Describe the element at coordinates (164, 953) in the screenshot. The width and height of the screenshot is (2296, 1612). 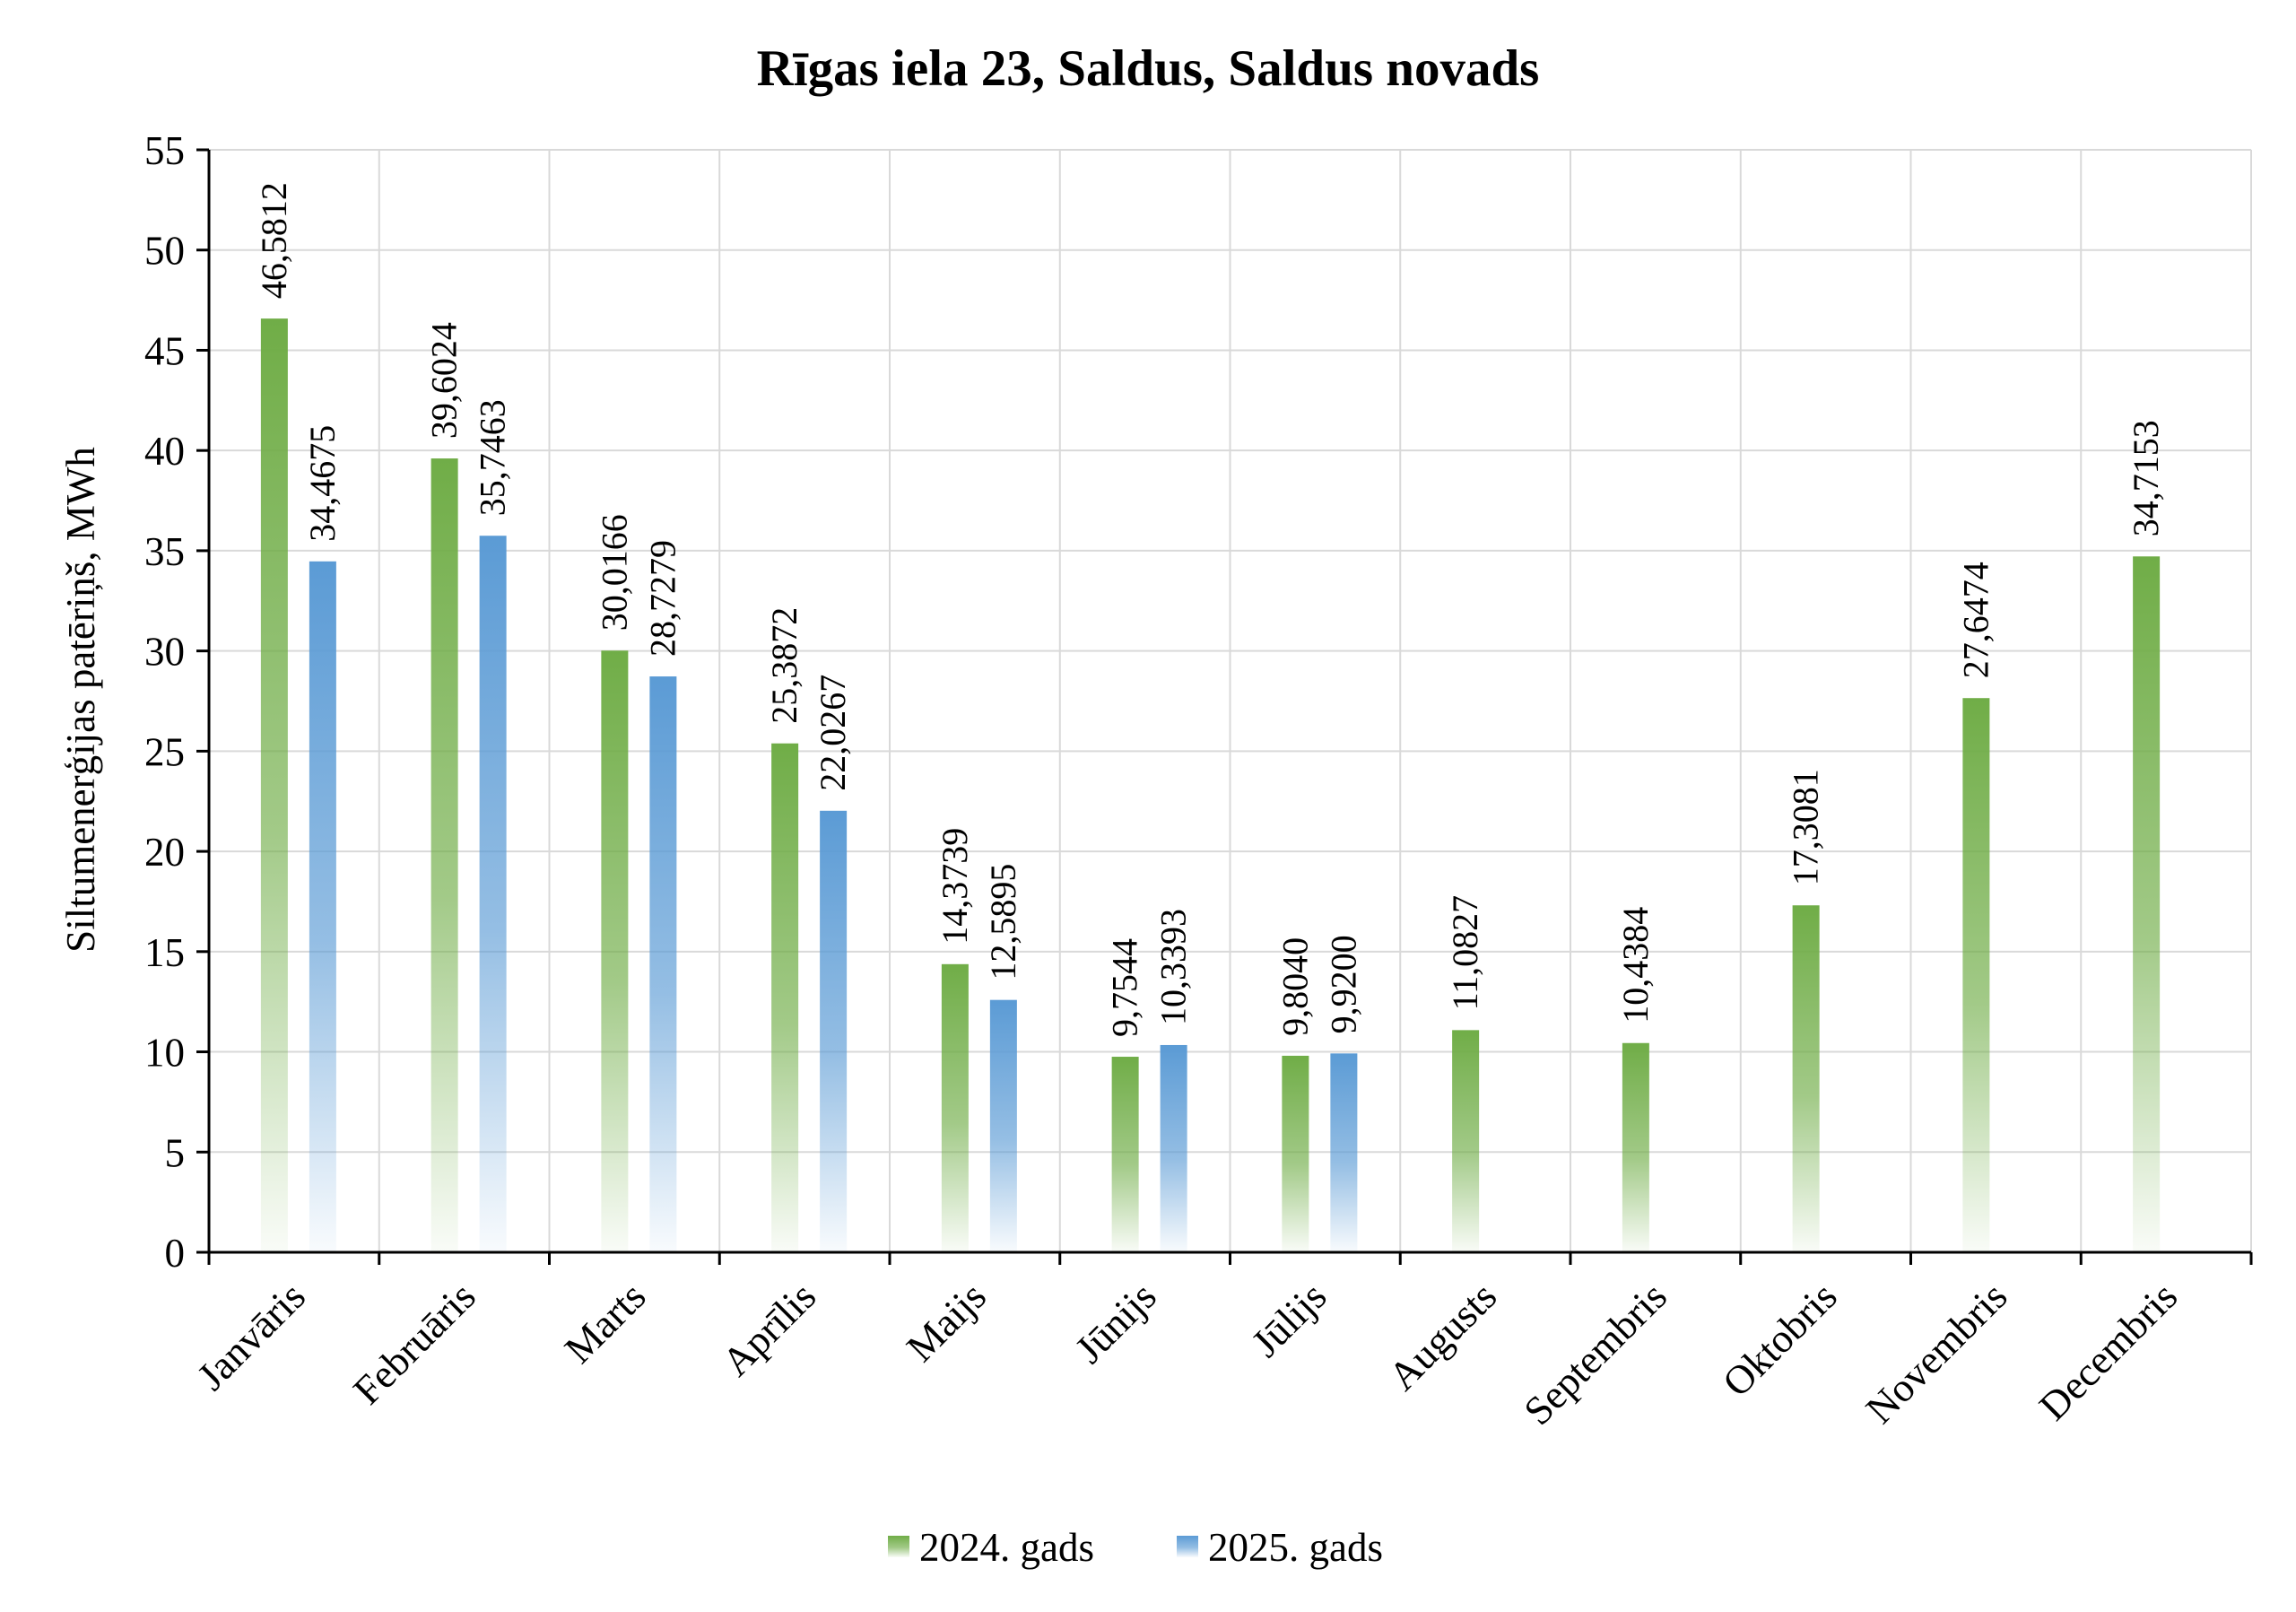
I see `y-tick-label: 15` at that location.